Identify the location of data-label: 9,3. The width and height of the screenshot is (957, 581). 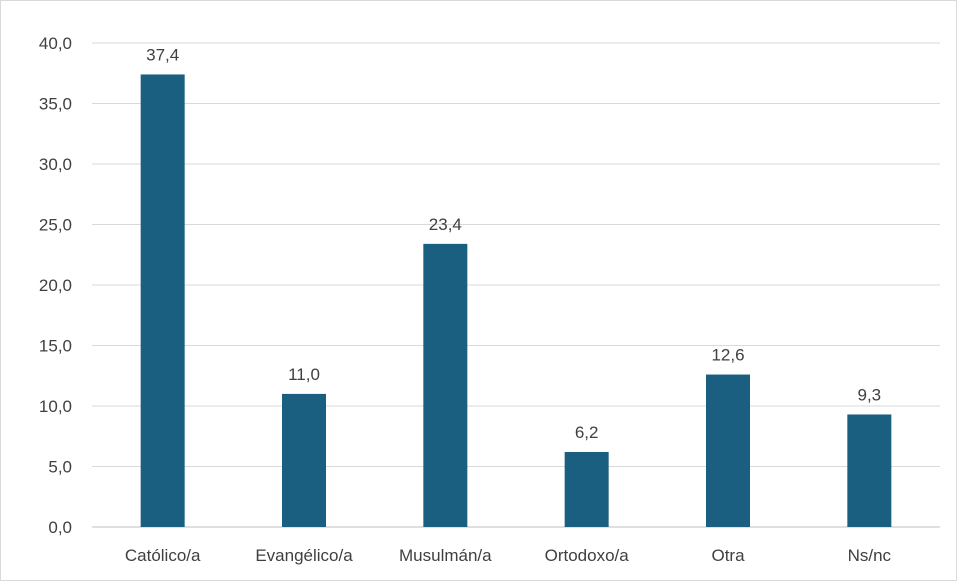
(870, 394).